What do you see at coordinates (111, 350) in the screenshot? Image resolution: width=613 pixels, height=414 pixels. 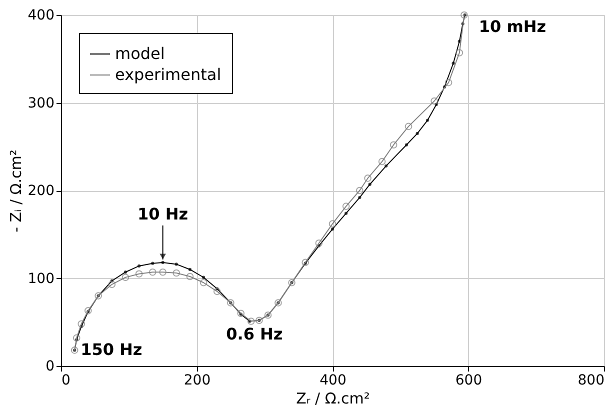 I see `annotation: 150 Hz` at bounding box center [111, 350].